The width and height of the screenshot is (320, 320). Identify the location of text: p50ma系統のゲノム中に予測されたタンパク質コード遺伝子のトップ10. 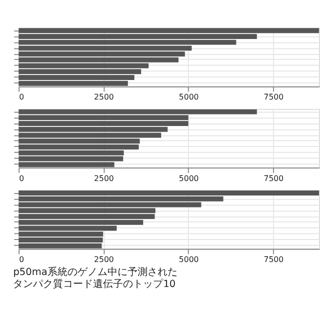
(95, 278).